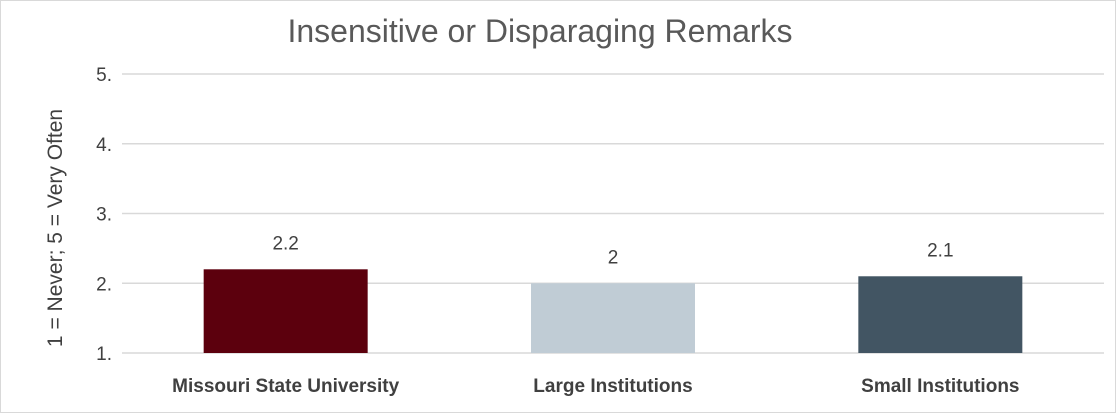 This screenshot has width=1118, height=415. Describe the element at coordinates (940, 386) in the screenshot. I see `category-label: Small Institutions` at that location.